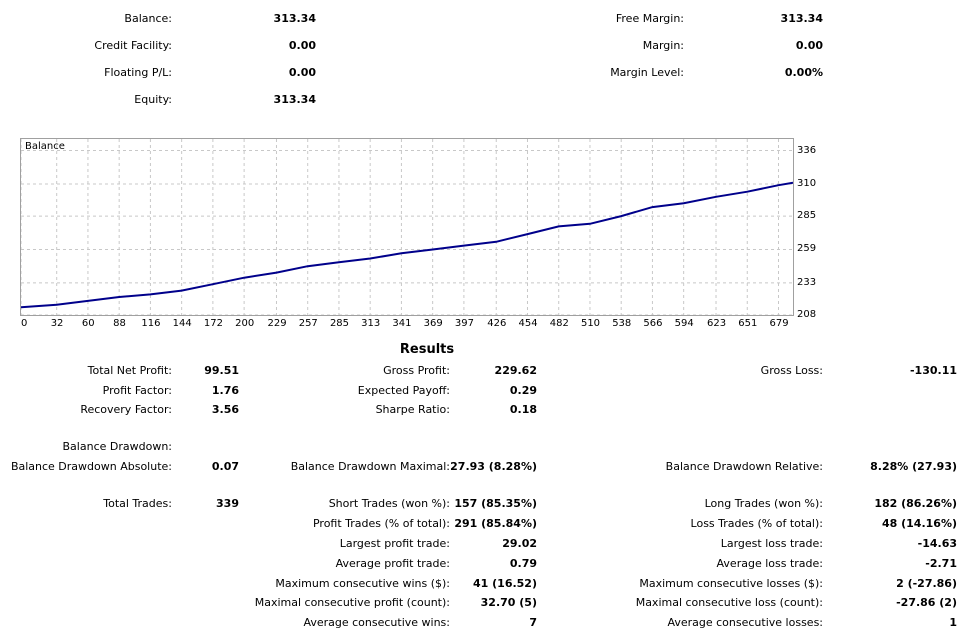 The width and height of the screenshot is (977, 640). Describe the element at coordinates (117, 446) in the screenshot. I see `balance-drawdown-label: Balance Drawdown:` at that location.